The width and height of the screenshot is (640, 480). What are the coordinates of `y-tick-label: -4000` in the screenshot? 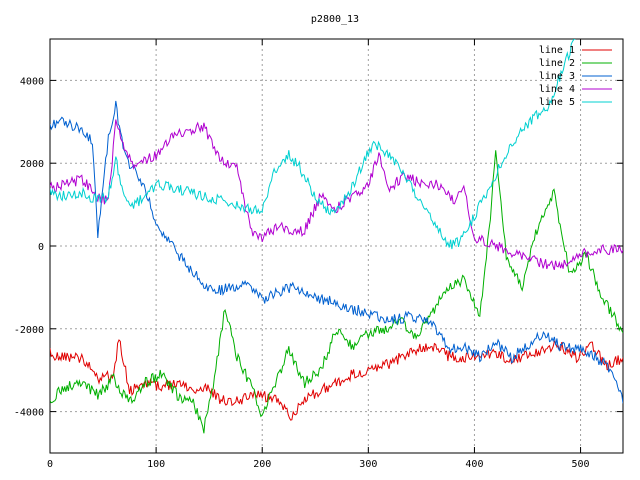 It's located at (29, 413).